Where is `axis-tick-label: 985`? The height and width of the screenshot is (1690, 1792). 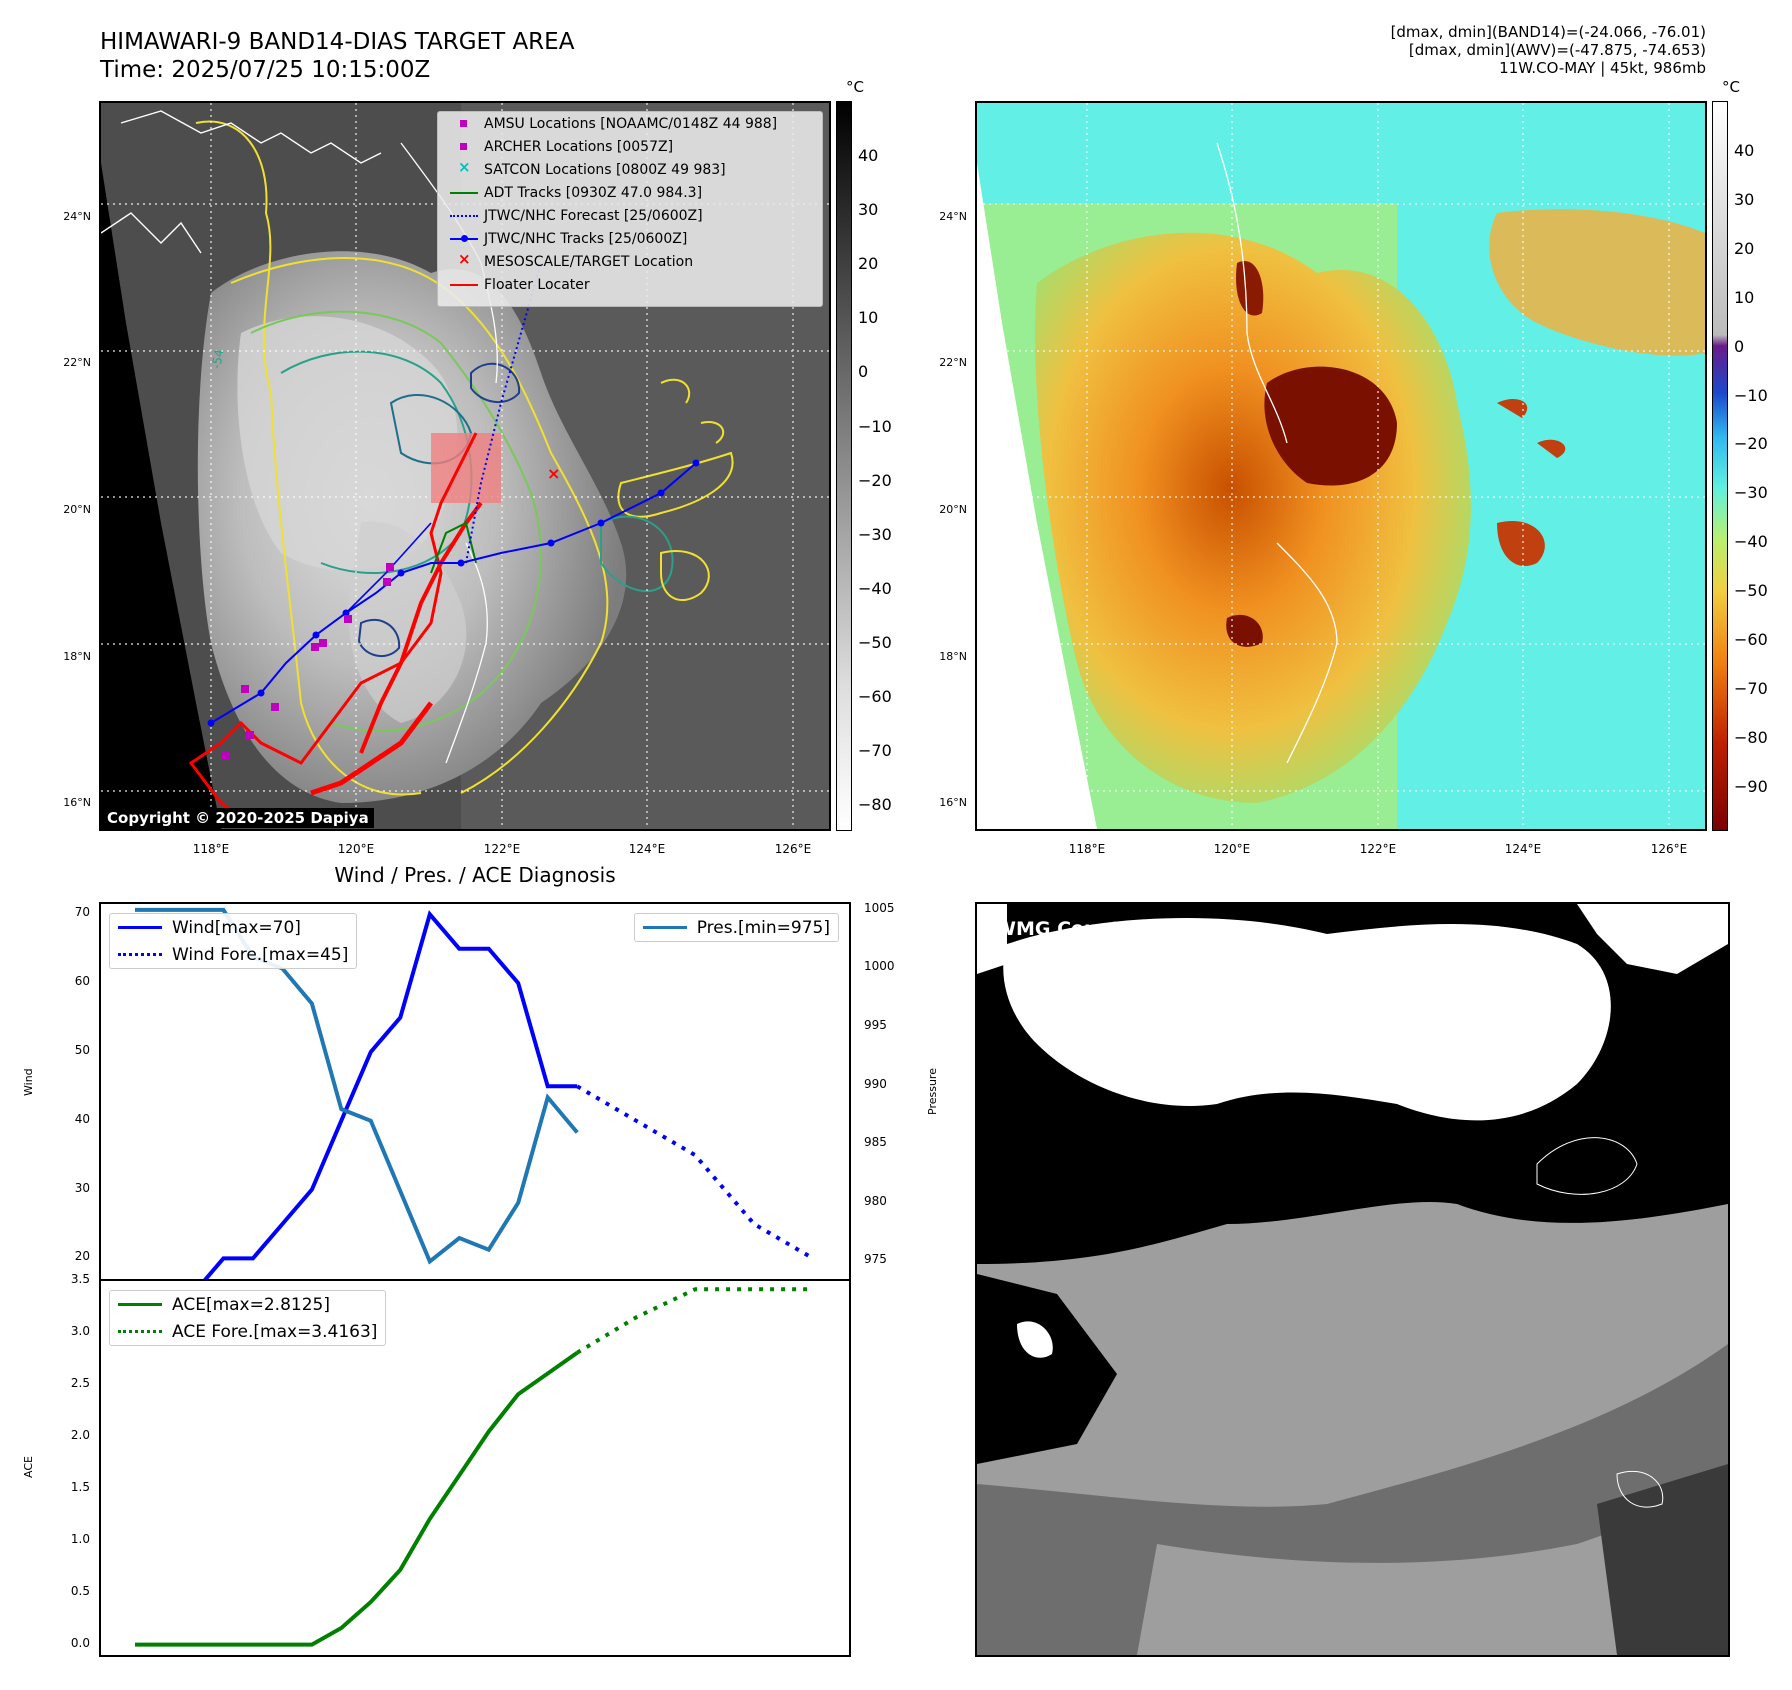 axis-tick-label: 985 is located at coordinates (875, 1142).